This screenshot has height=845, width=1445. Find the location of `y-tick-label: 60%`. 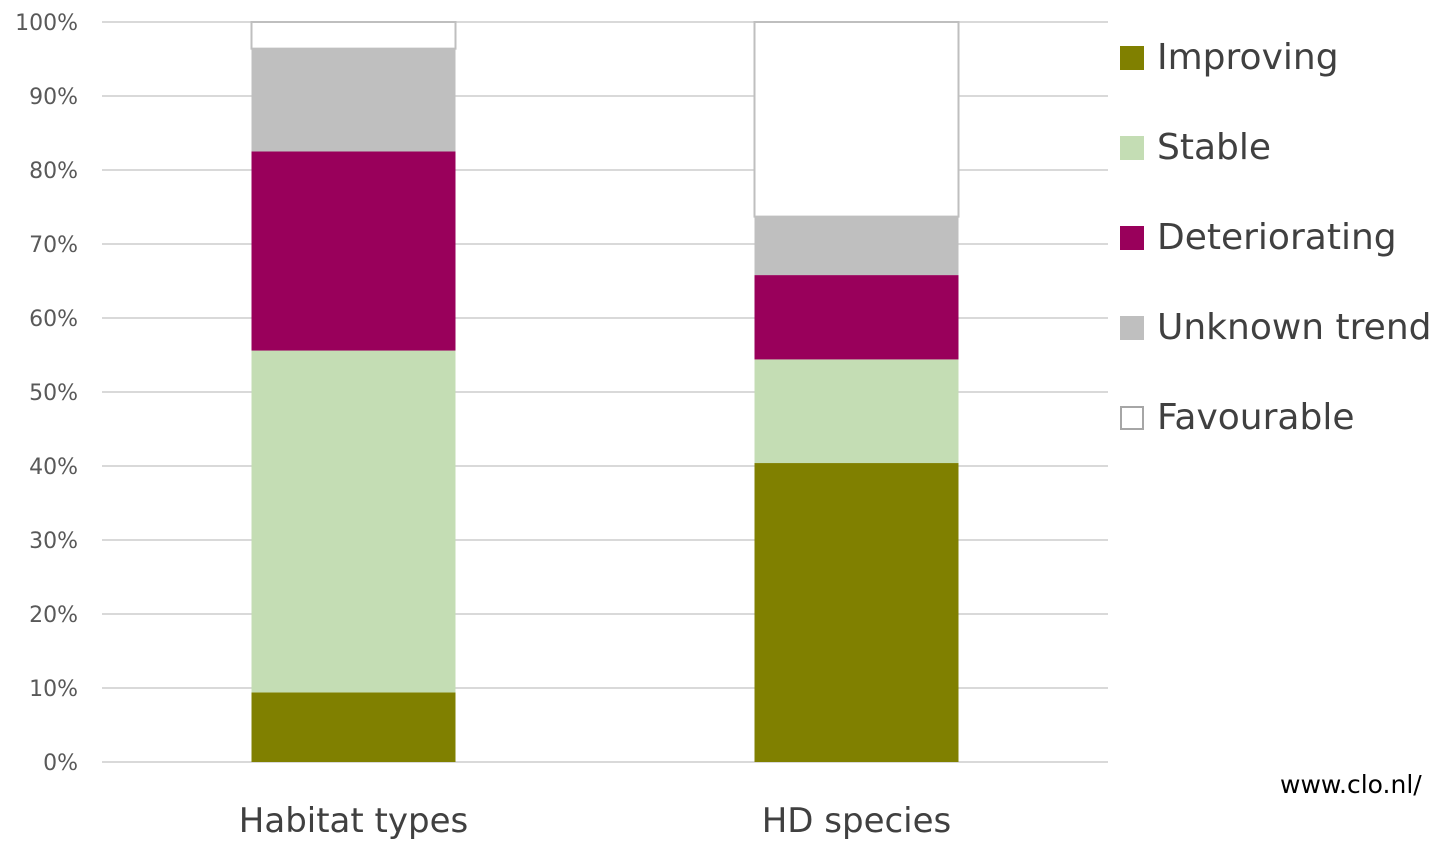

y-tick-label: 60% is located at coordinates (53, 319).